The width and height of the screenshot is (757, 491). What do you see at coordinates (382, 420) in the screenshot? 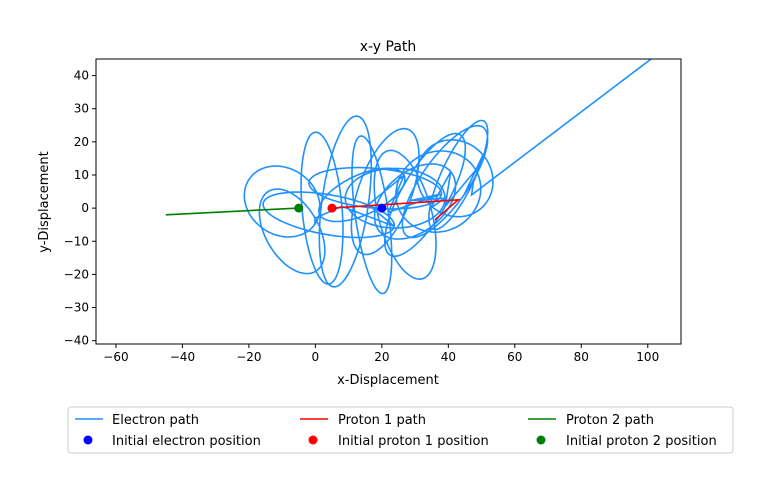
I see `legend-proton1-path: Proton 1 path` at bounding box center [382, 420].